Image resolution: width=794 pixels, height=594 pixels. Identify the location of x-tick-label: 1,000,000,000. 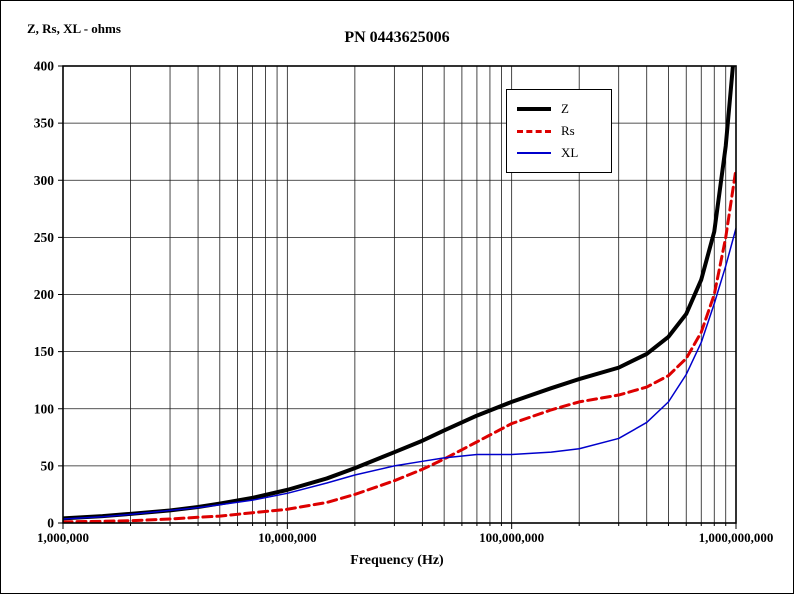
(736, 537).